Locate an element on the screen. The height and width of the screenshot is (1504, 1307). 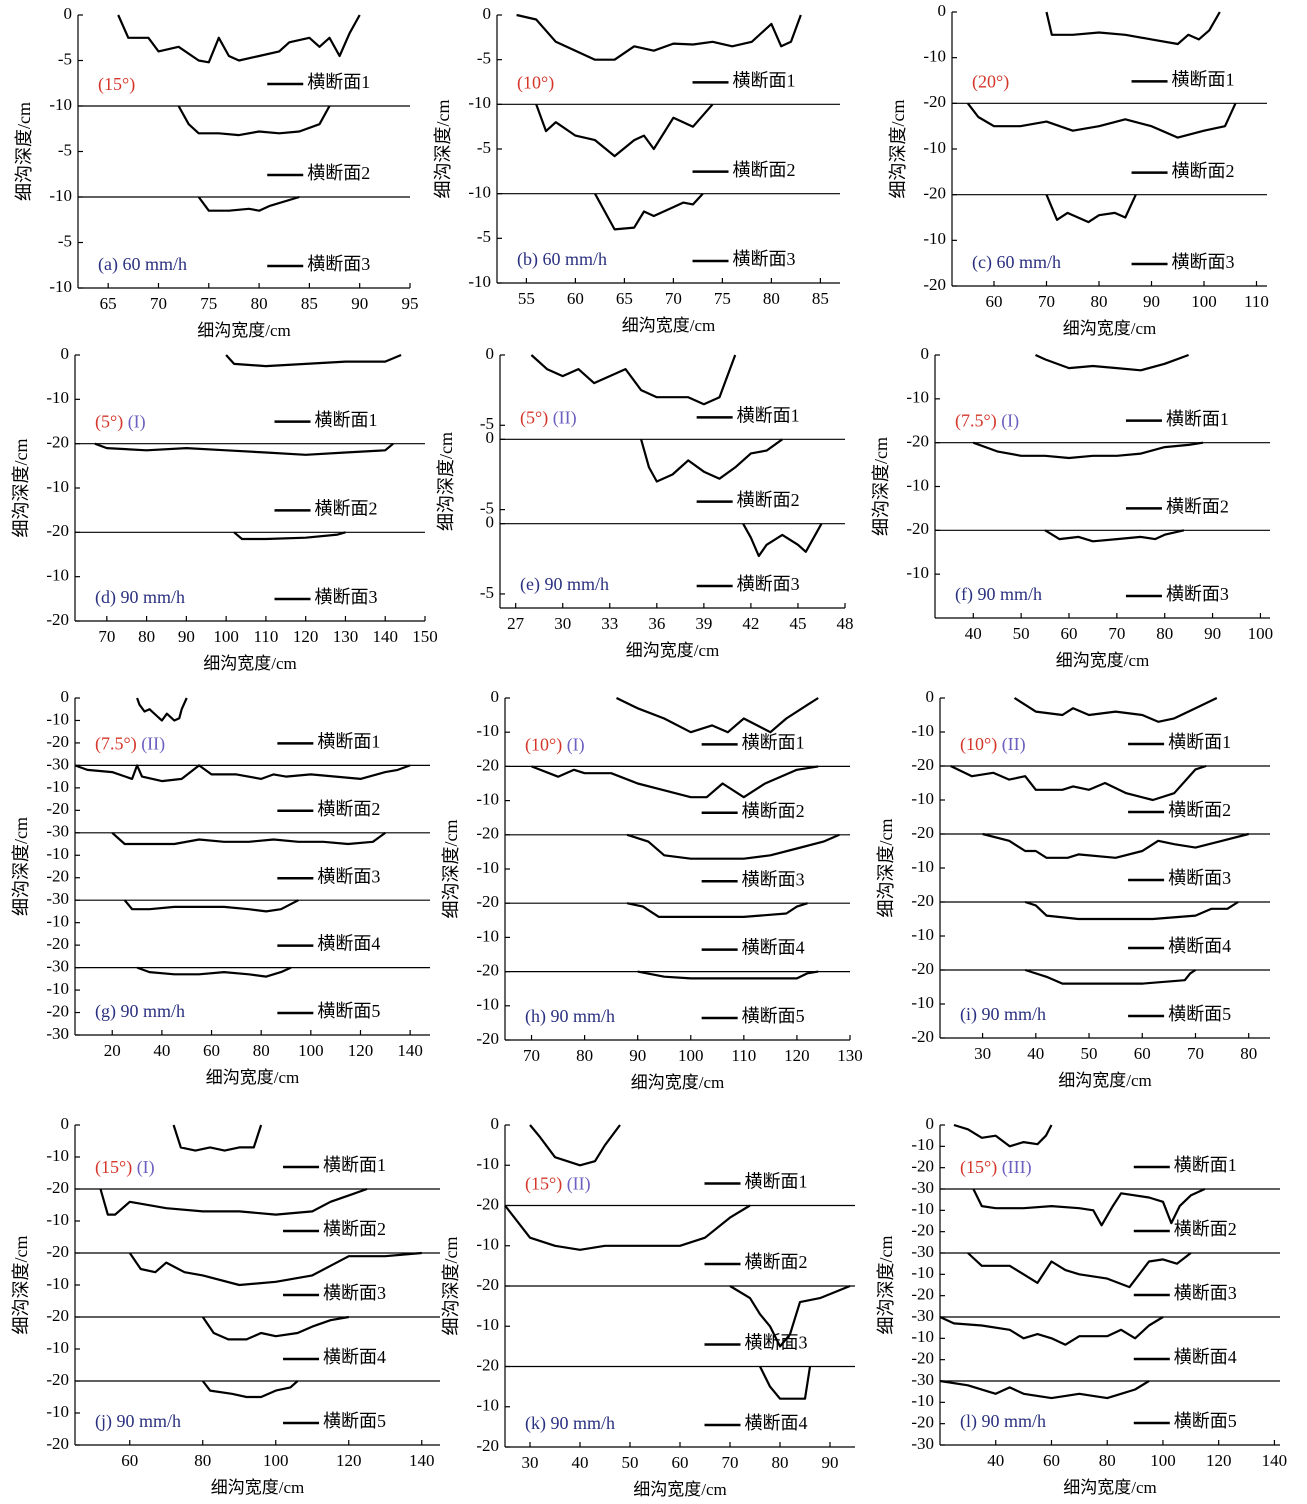
slope-label: (10°) (II) is located at coordinates (993, 744).